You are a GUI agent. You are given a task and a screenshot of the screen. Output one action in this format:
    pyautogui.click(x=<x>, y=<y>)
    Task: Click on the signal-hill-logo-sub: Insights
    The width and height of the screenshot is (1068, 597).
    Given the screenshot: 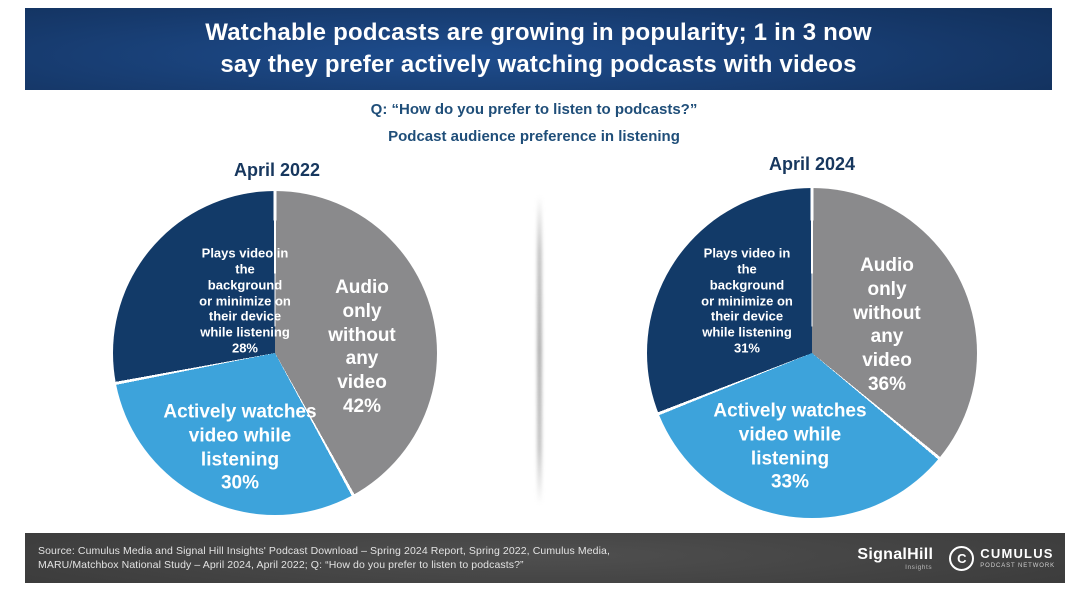 What is the action you would take?
    pyautogui.click(x=919, y=567)
    